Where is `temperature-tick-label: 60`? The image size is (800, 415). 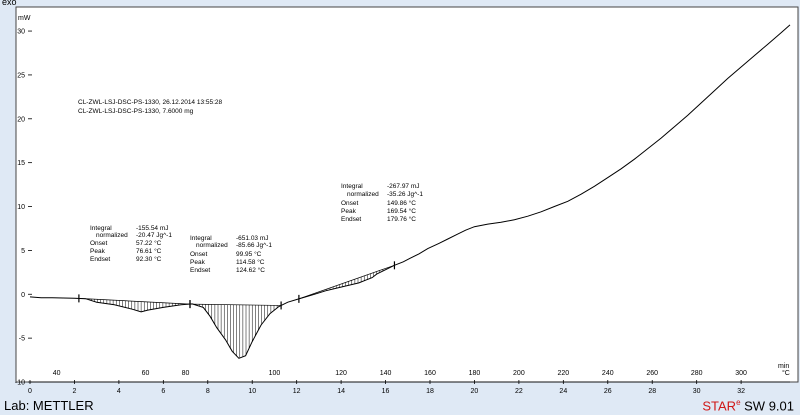 temperature-tick-label: 60 is located at coordinates (146, 373).